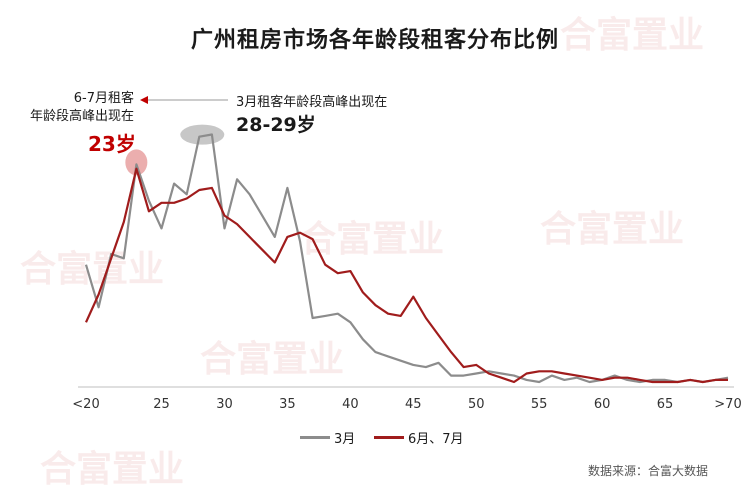 The image size is (750, 497). I want to click on legend-swatch-junjul, so click(389, 437).